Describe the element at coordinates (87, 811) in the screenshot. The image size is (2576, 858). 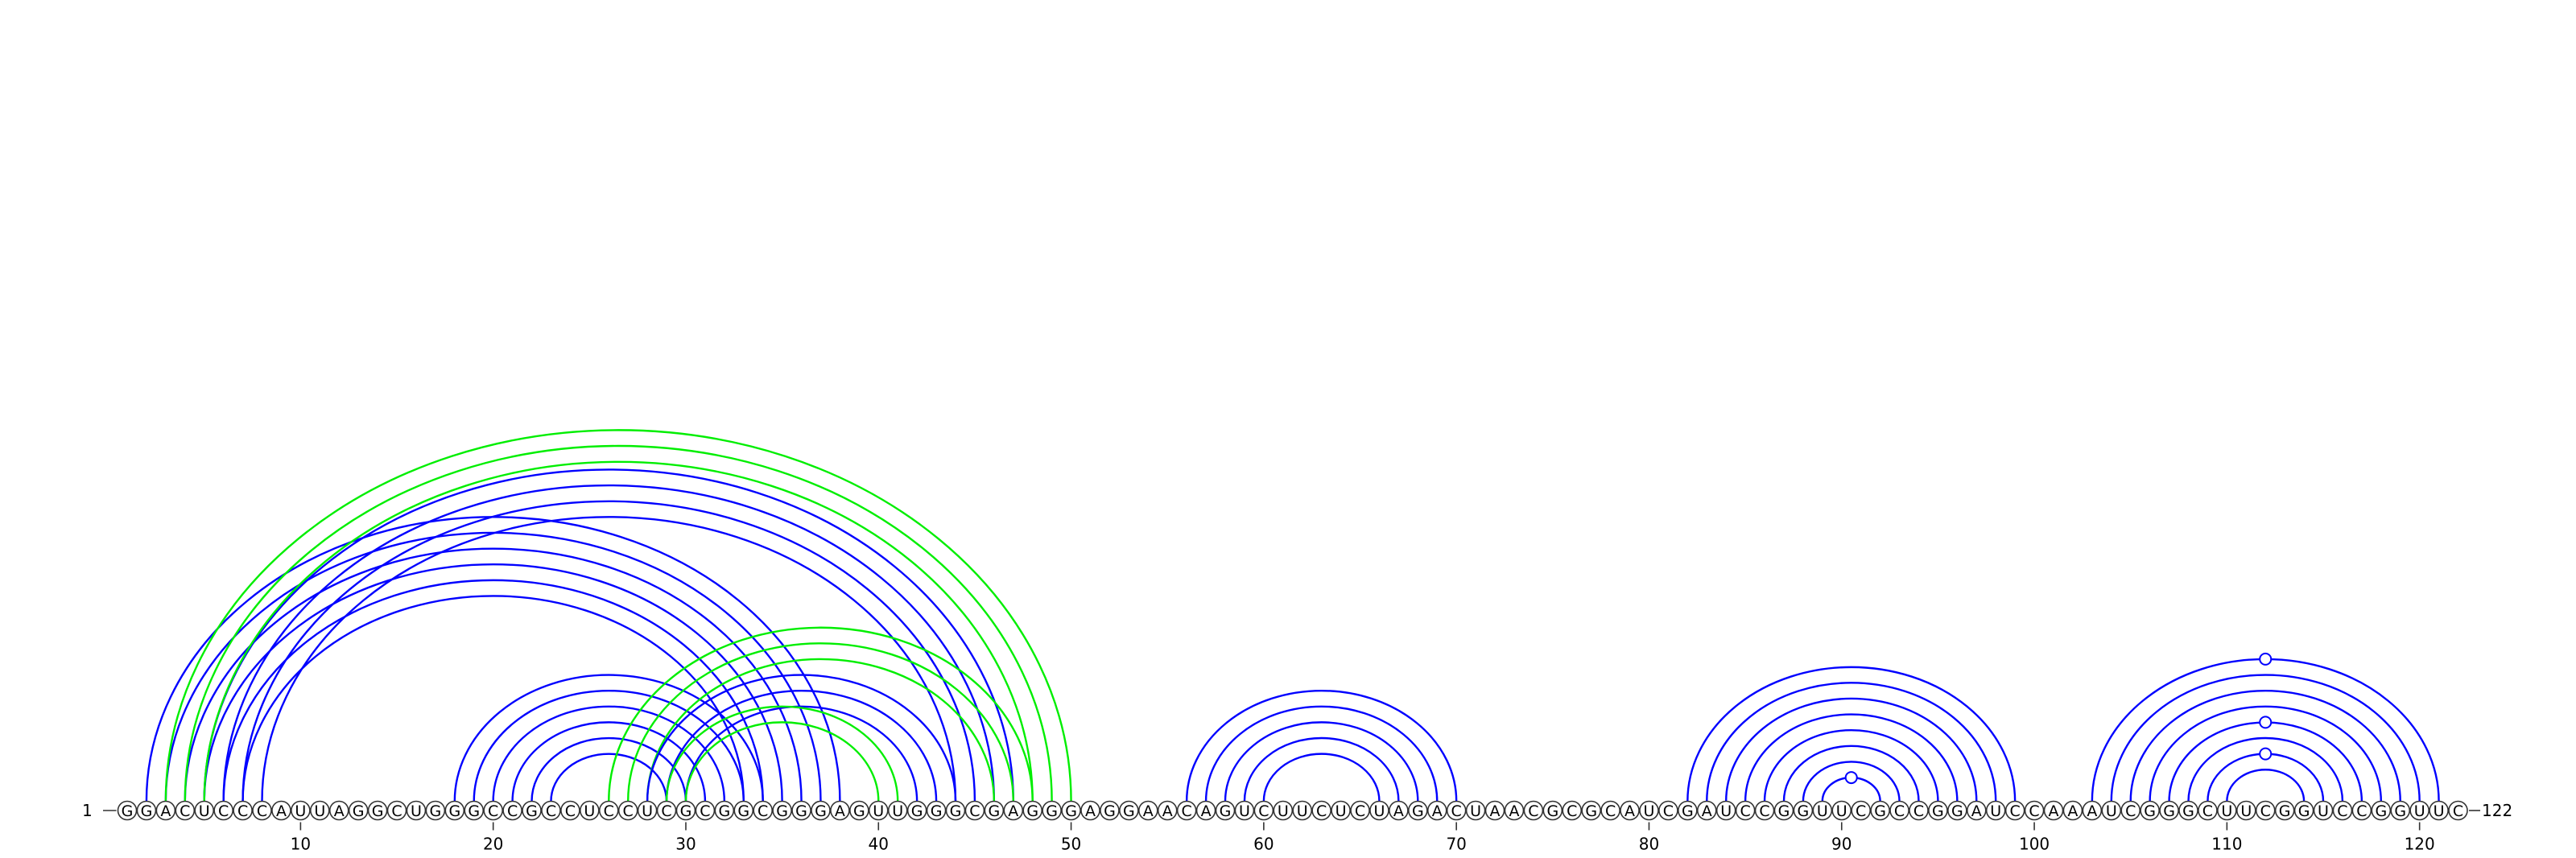
I see `start-index-label: 1` at that location.